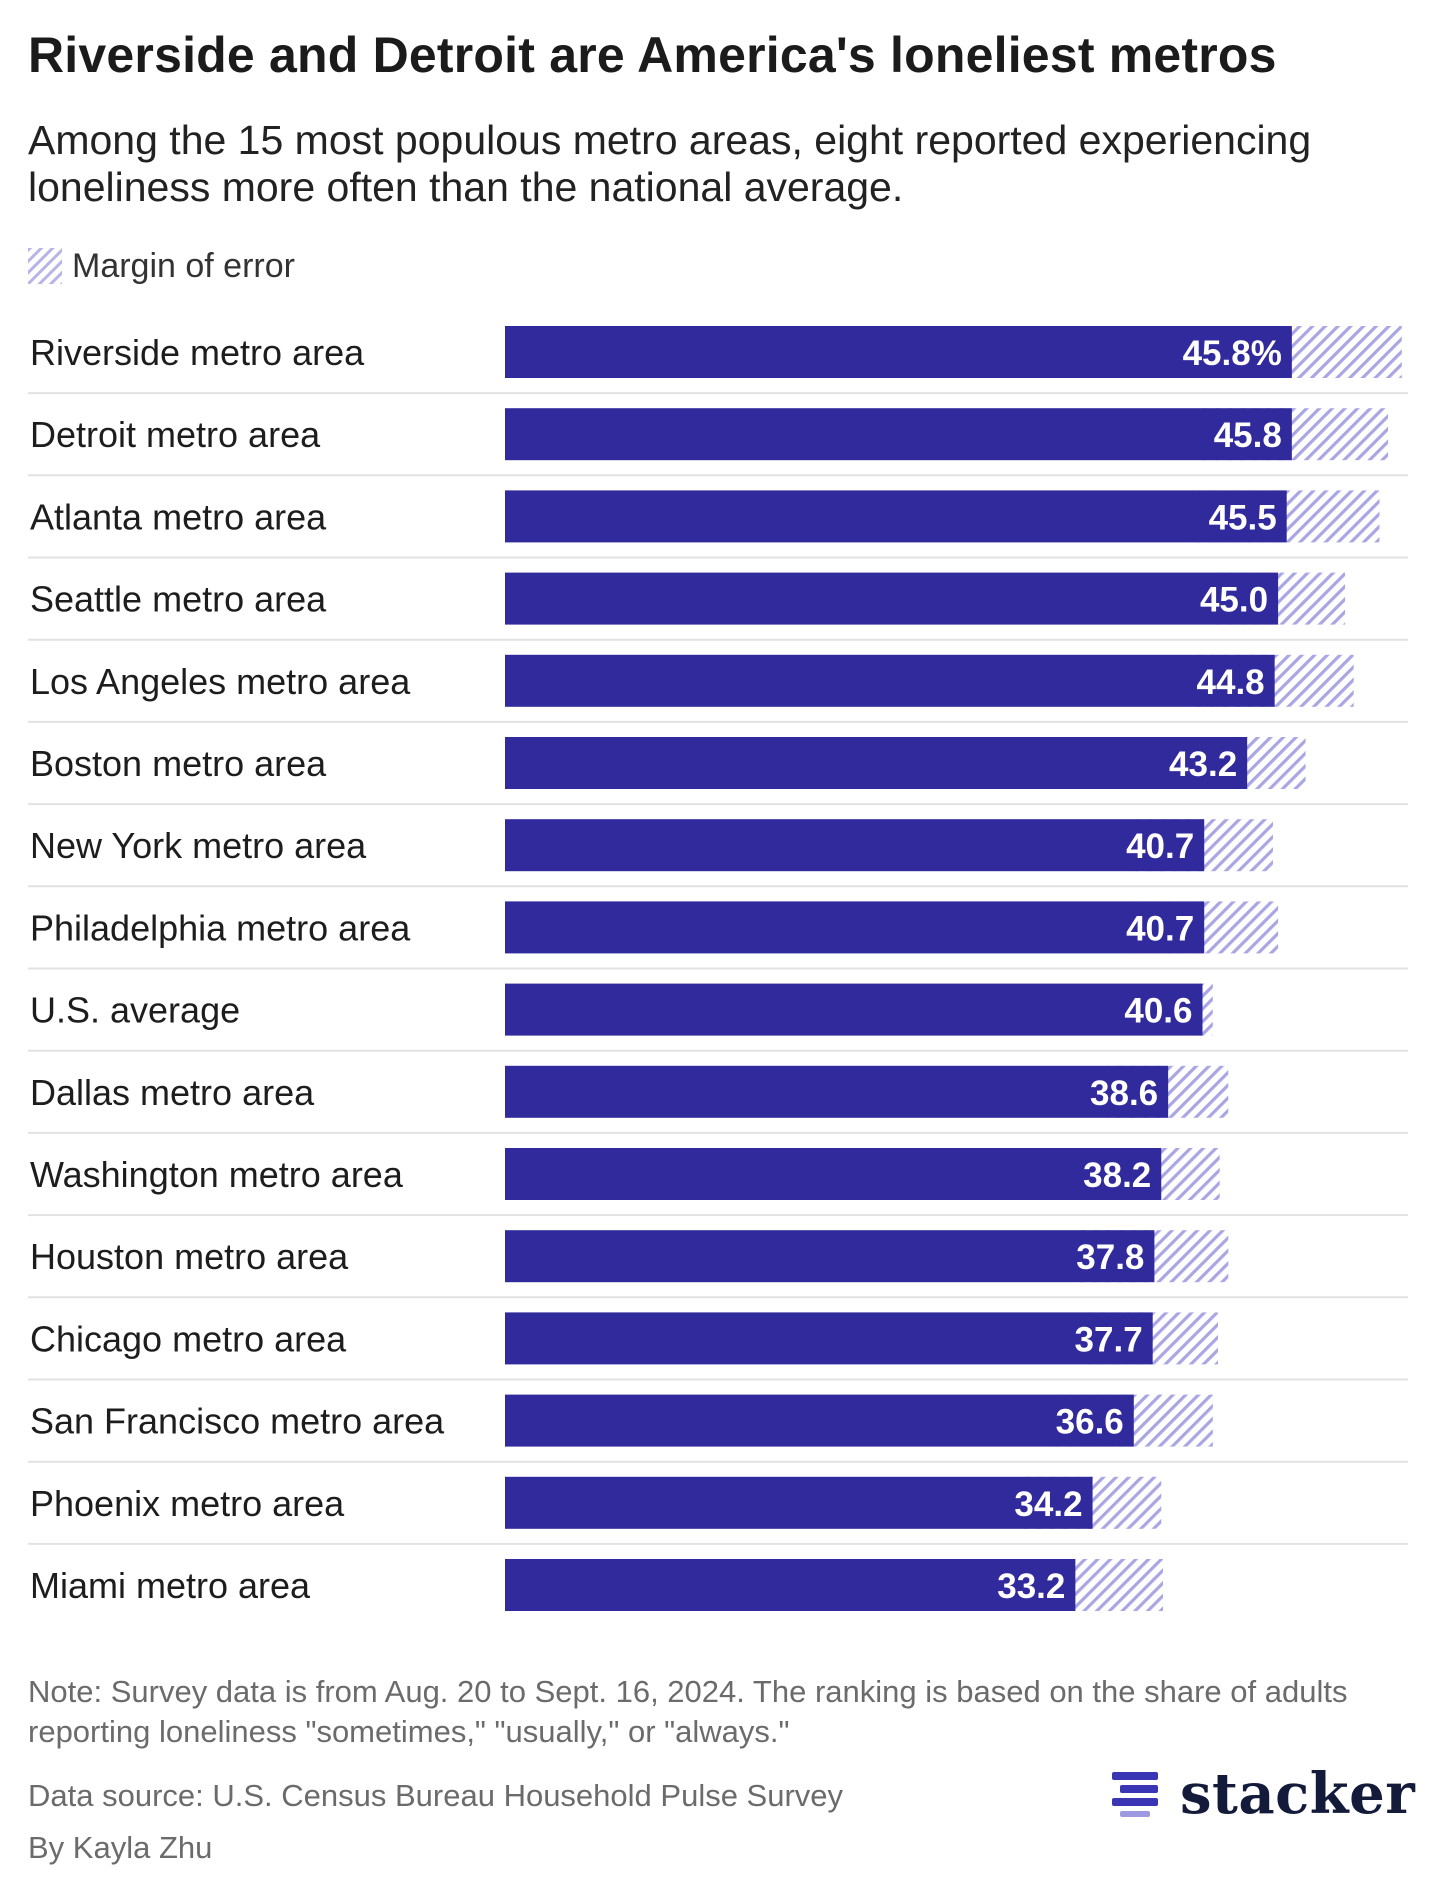  Describe the element at coordinates (1048, 1504) in the screenshot. I see `value-label-phoenix-metro-area: 34.2` at that location.